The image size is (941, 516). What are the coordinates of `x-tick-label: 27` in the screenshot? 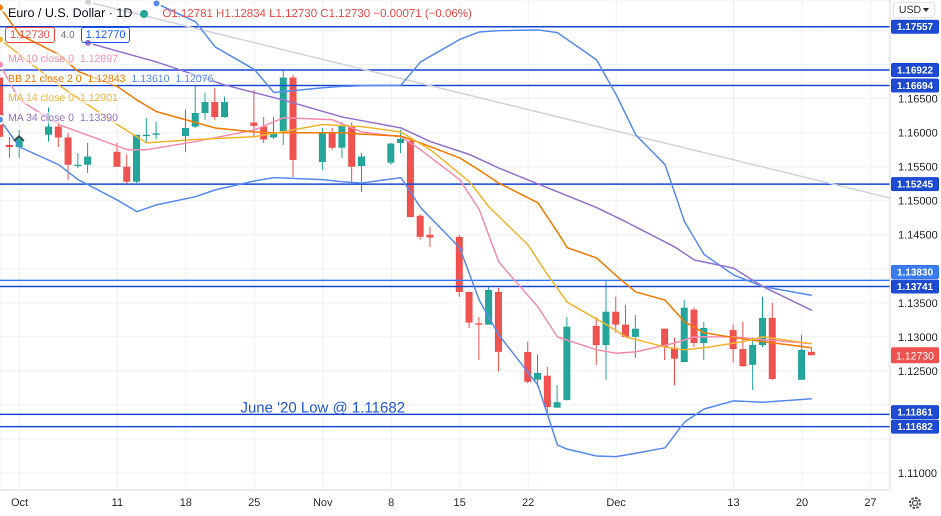 It's located at (870, 502).